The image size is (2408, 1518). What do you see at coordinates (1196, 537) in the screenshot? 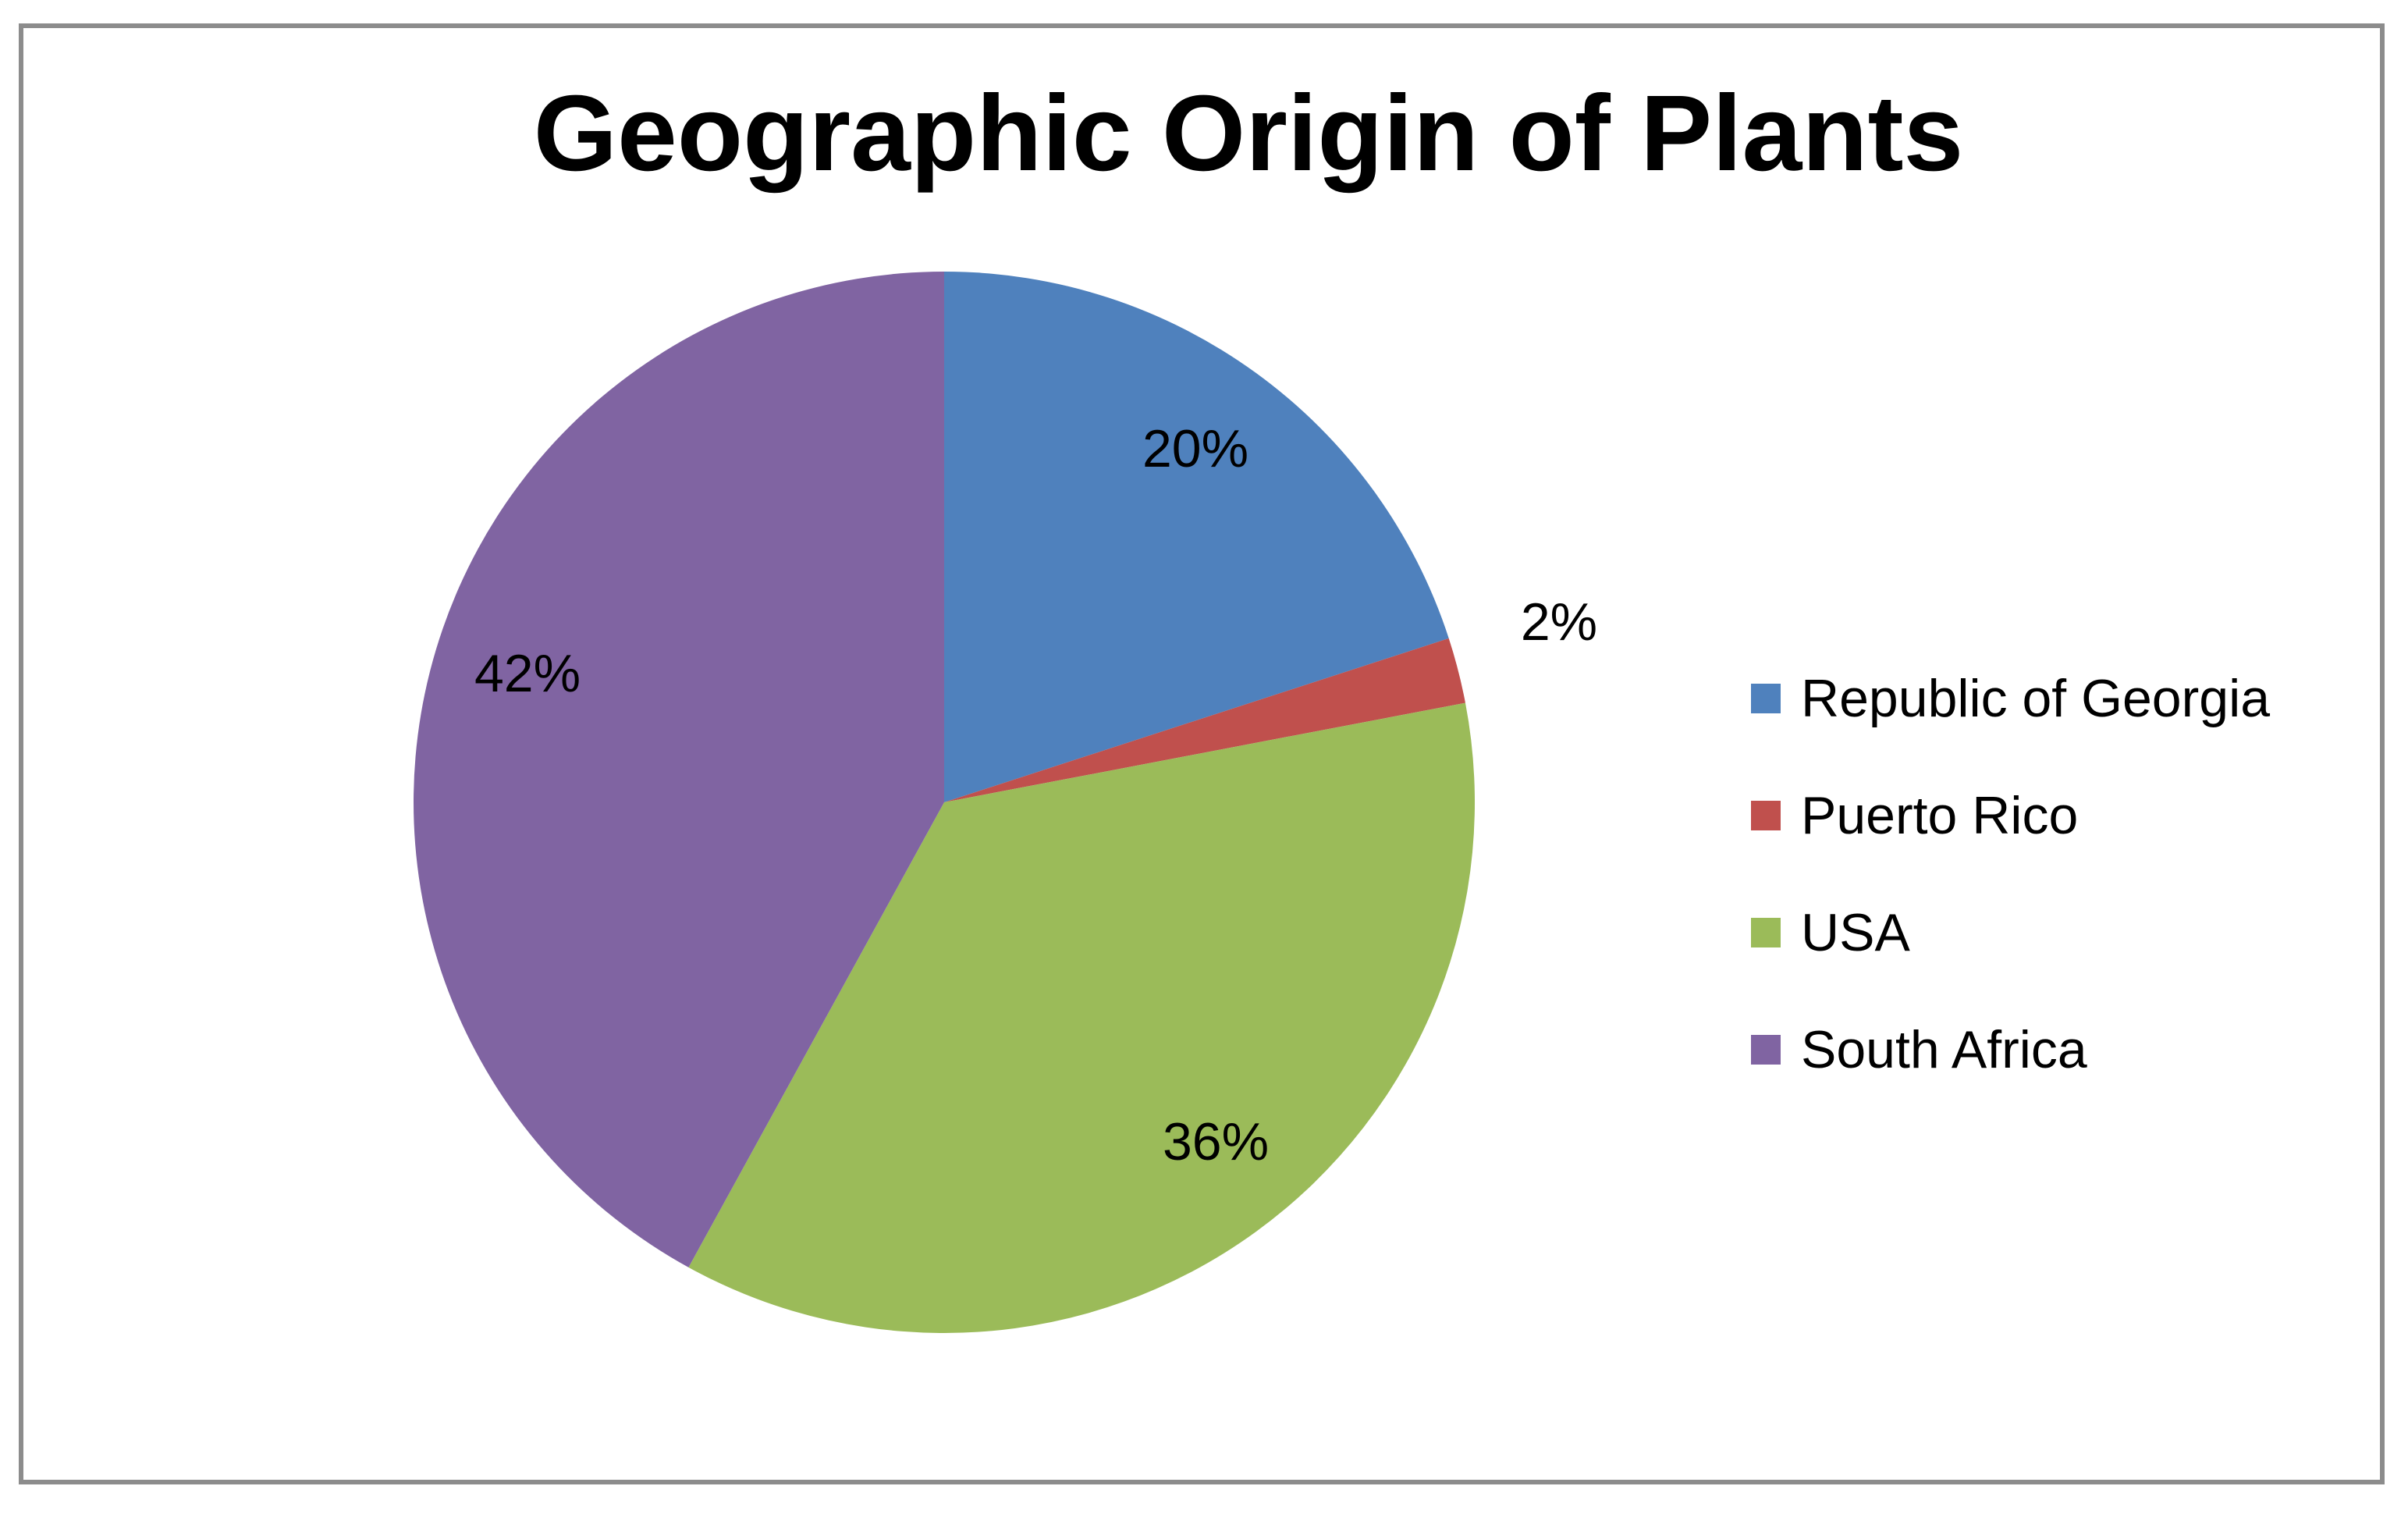
I see `pie-slice-republic-of-georgia` at bounding box center [1196, 537].